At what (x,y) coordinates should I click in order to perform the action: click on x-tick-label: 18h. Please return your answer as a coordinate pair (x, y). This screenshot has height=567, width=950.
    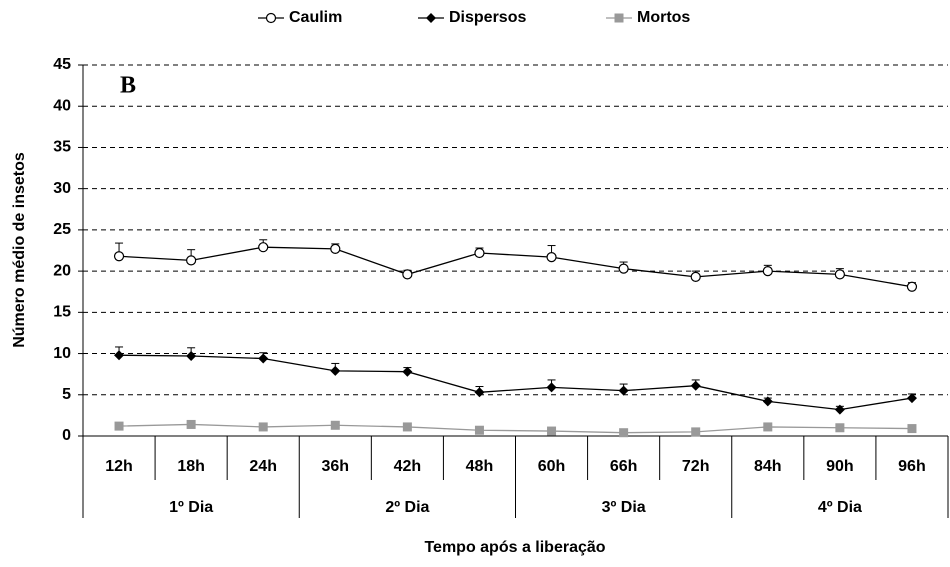
    Looking at the image, I should click on (191, 466).